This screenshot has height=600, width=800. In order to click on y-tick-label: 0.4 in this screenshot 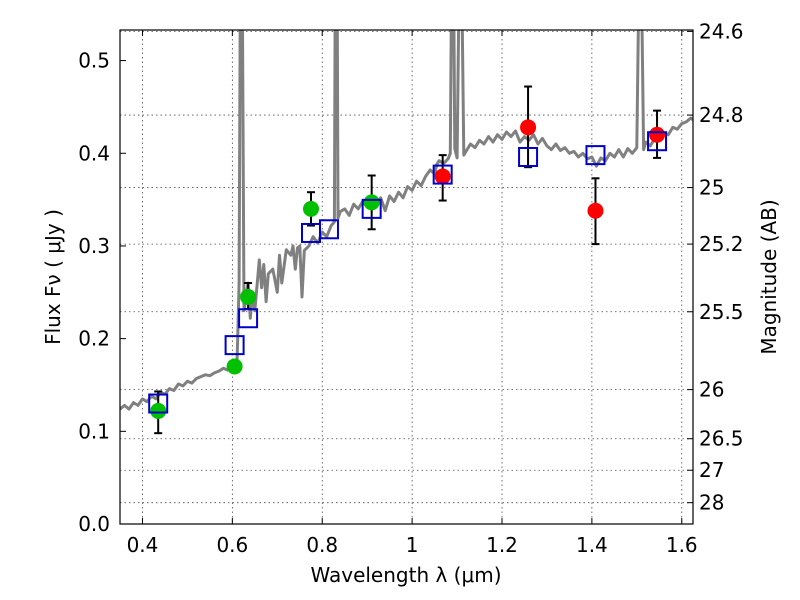, I will do `click(94, 153)`.